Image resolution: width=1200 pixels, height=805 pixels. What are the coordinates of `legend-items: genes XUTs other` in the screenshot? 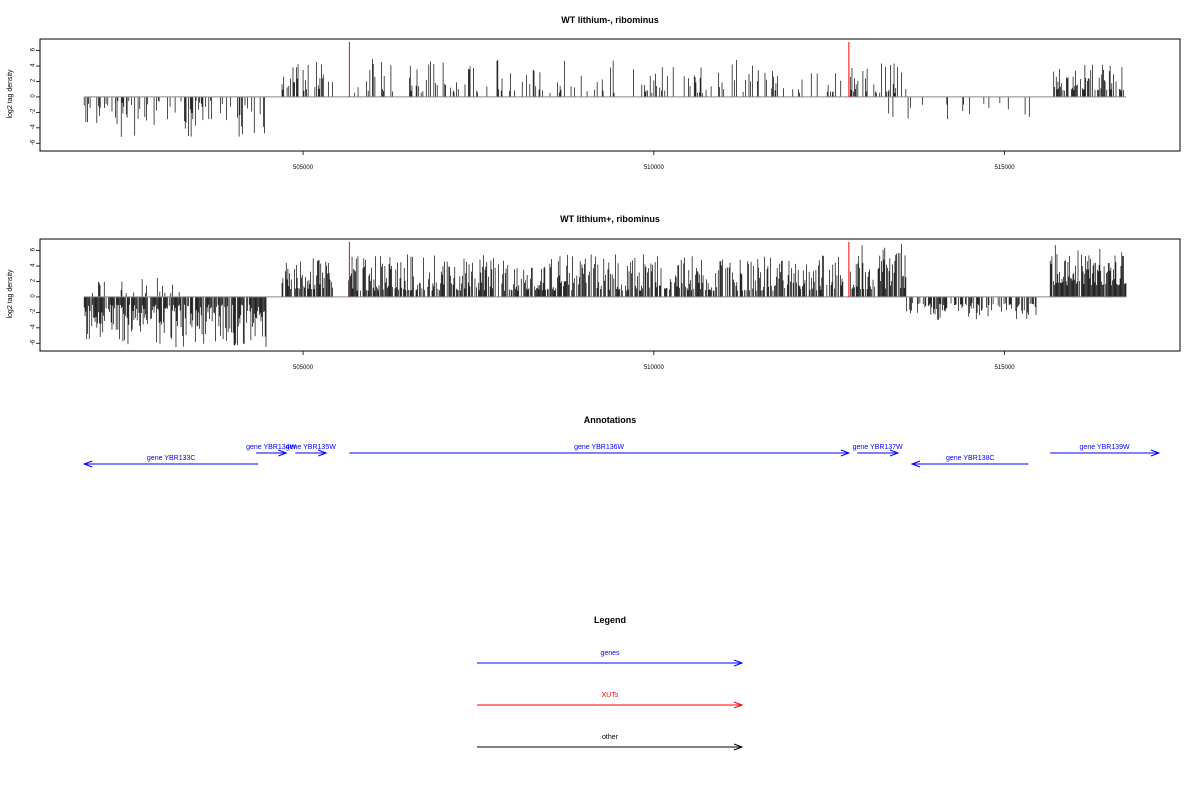 It's located at (610, 700).